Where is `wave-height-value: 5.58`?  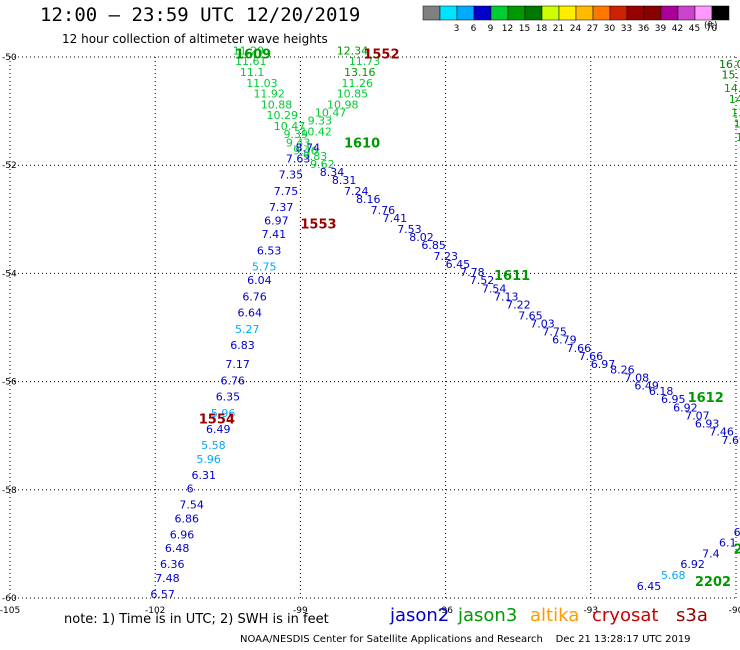 wave-height-value: 5.58 is located at coordinates (213, 445).